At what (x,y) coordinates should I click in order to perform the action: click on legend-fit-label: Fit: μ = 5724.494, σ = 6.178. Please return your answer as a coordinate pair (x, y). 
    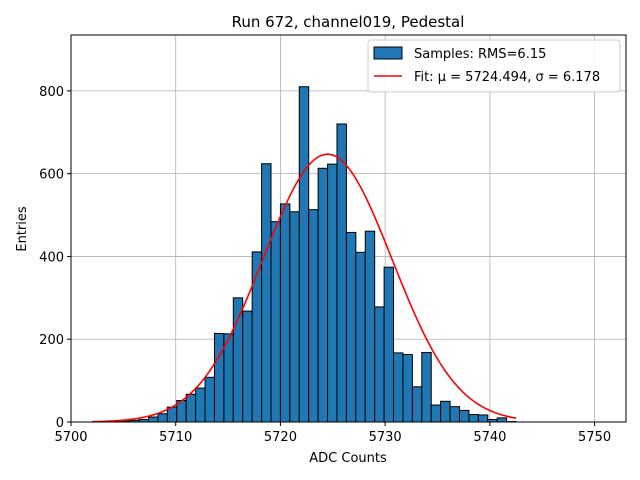
    Looking at the image, I should click on (507, 77).